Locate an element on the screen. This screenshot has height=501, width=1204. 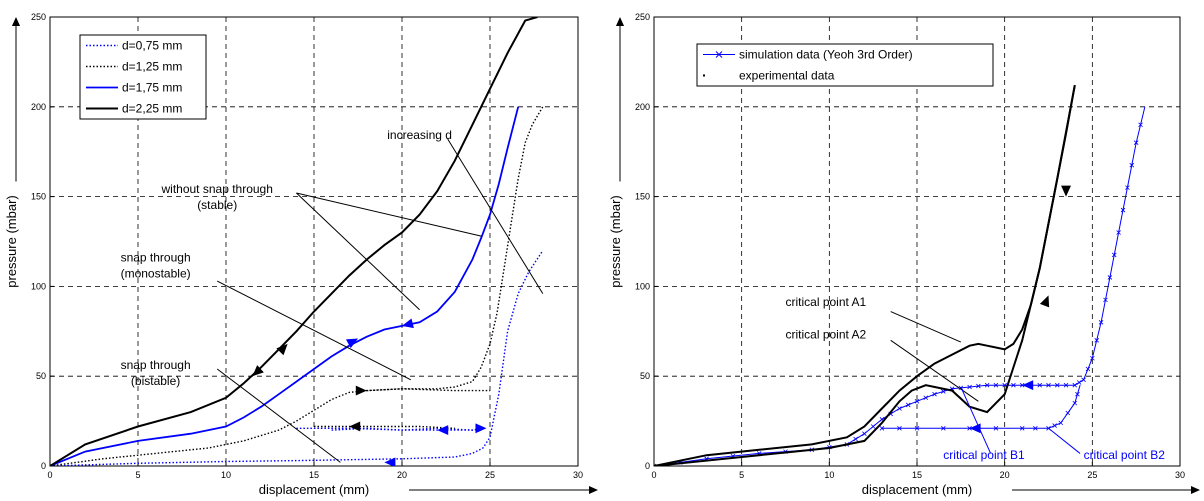
legend: d=0,75 mm d=1,25 mm d=1,75 mm d=2,25 mm is located at coordinates (143, 77).